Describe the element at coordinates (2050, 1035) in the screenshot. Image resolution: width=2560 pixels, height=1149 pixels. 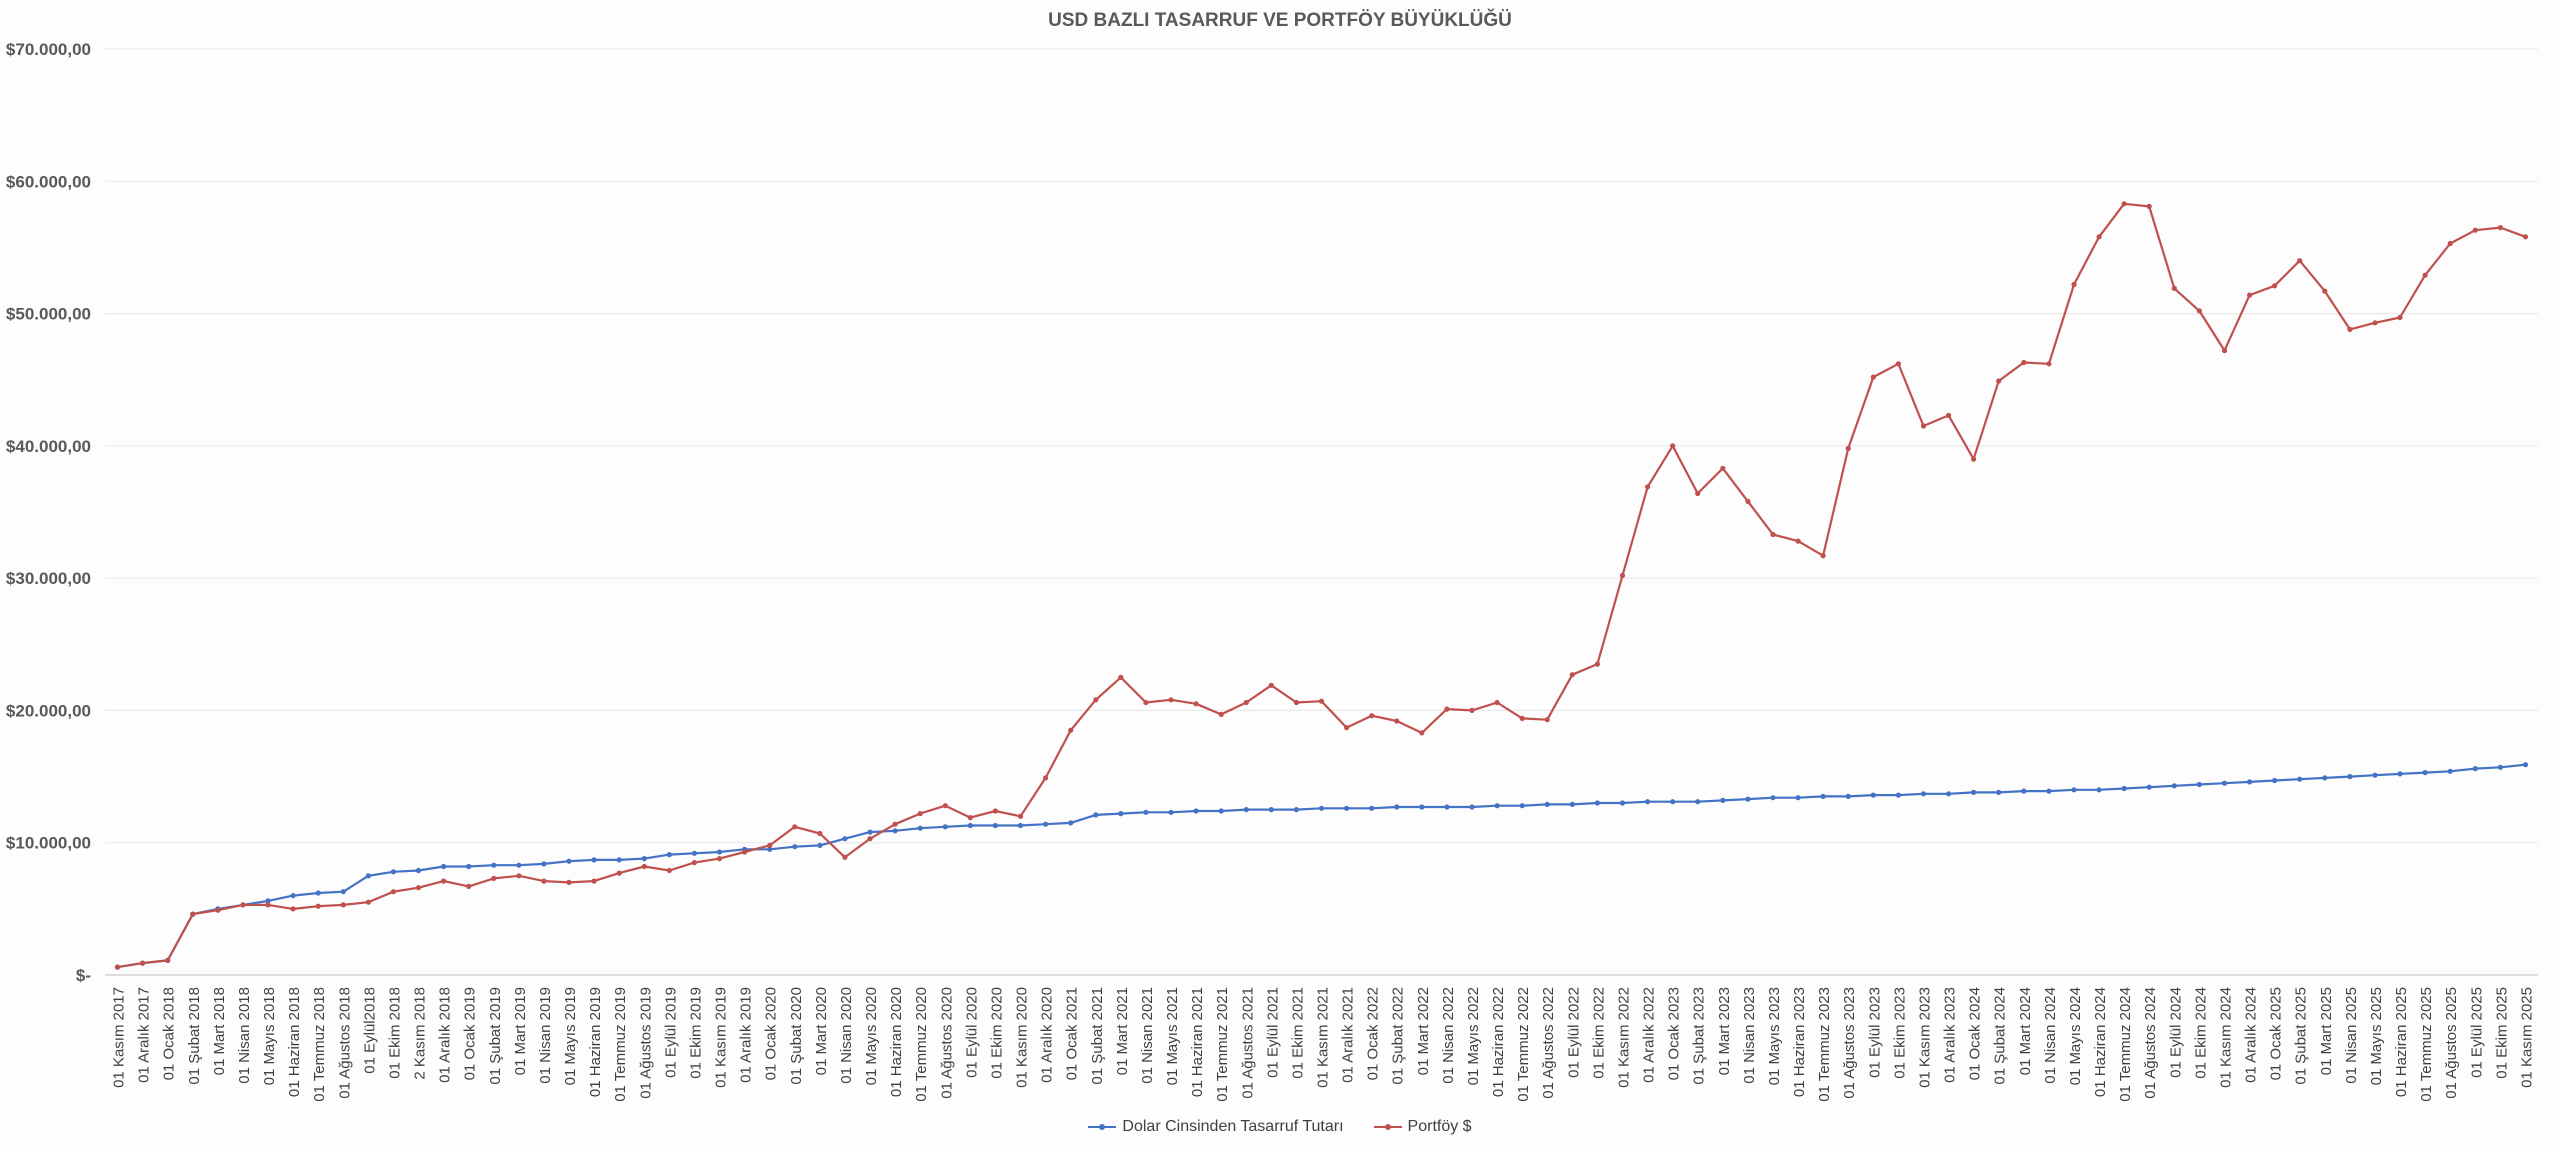
I see `x-tick-label: 01 Nisan 2024` at that location.